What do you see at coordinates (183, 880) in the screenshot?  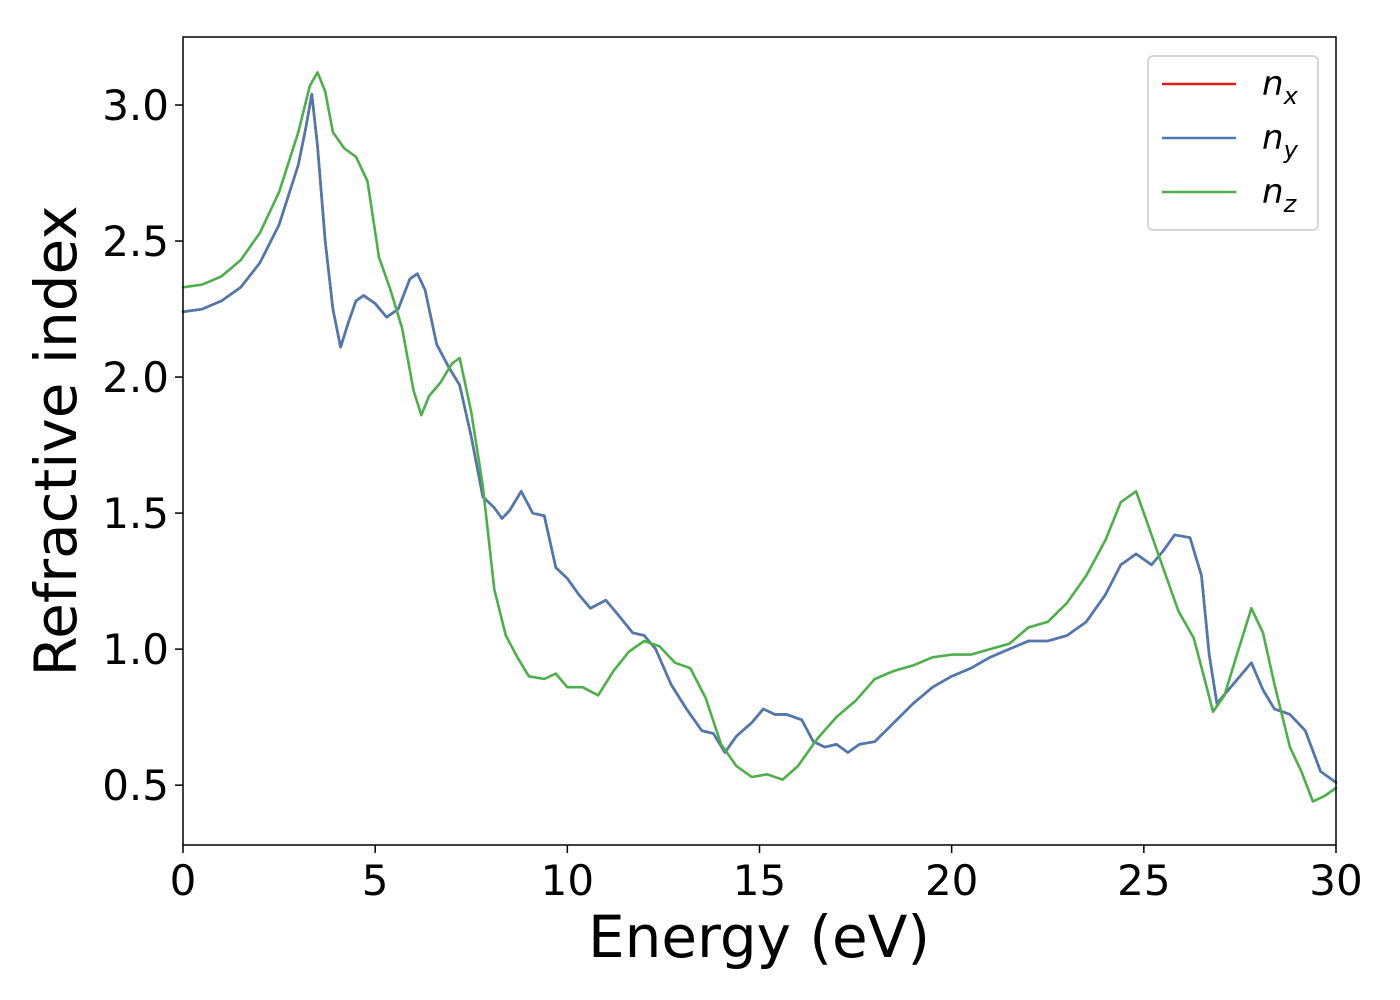 I see `x-tick-label: 0` at bounding box center [183, 880].